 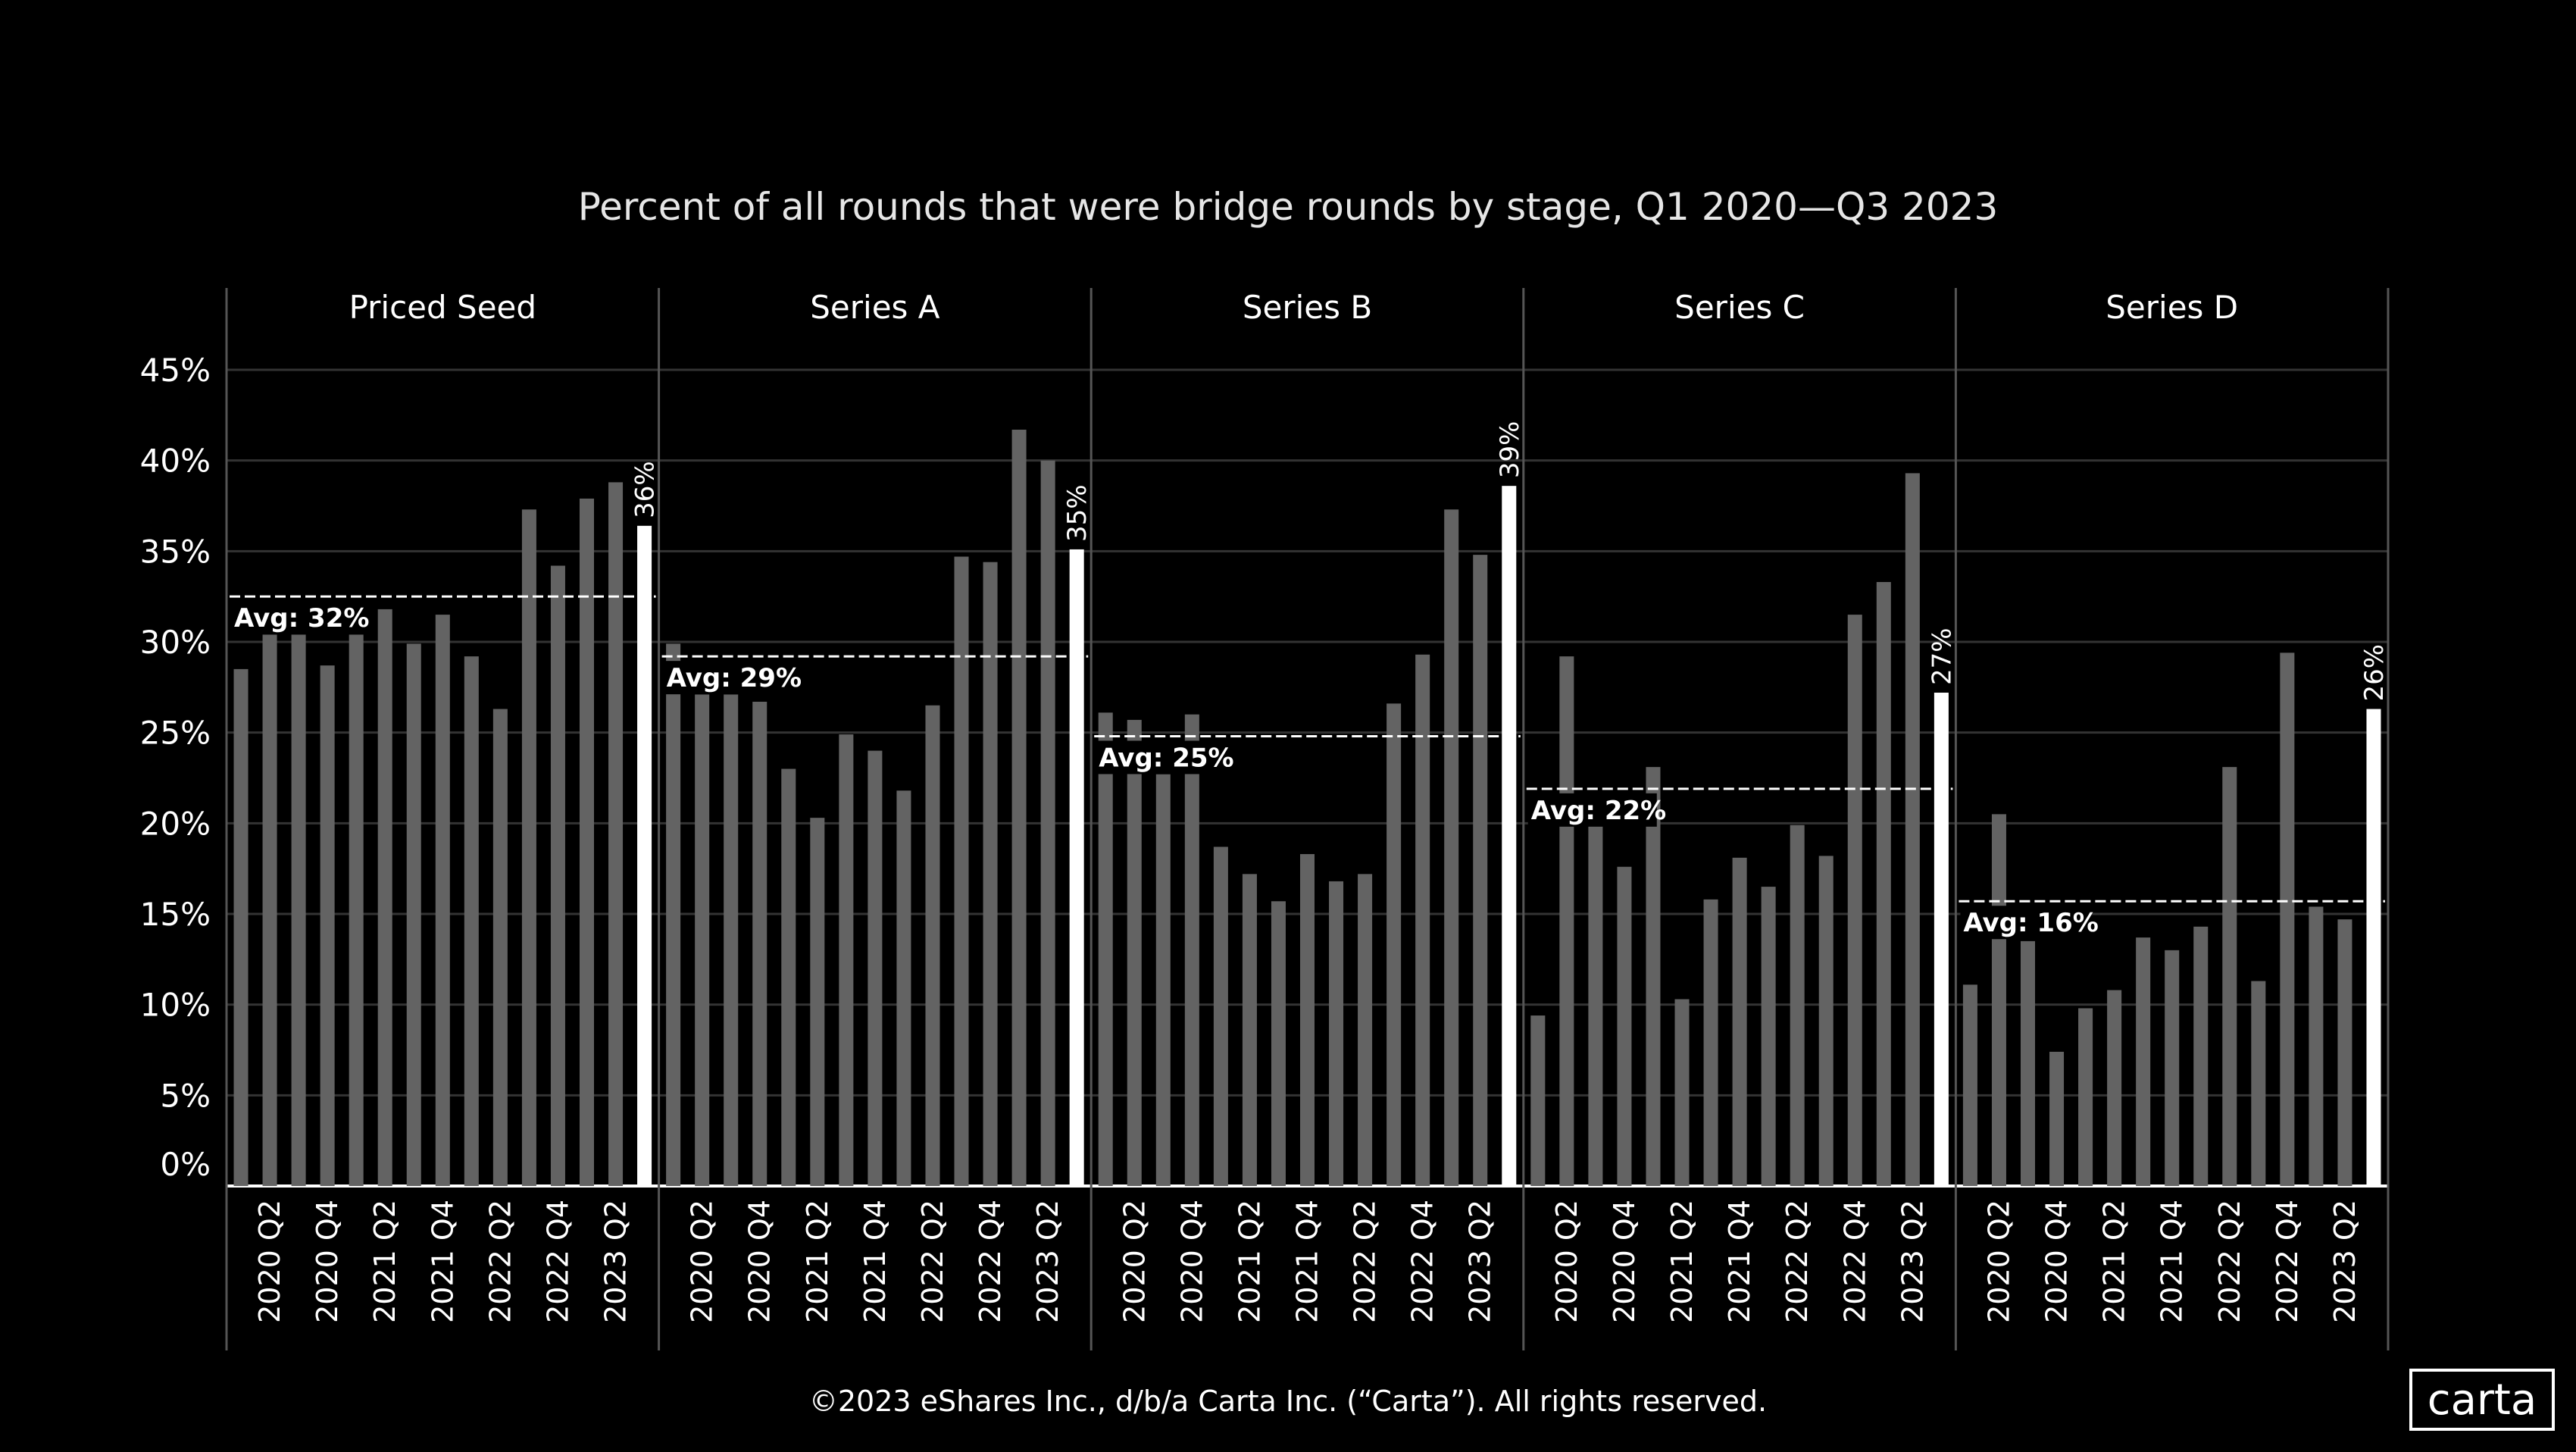 I want to click on y-tick-label: 15%, so click(x=175, y=914).